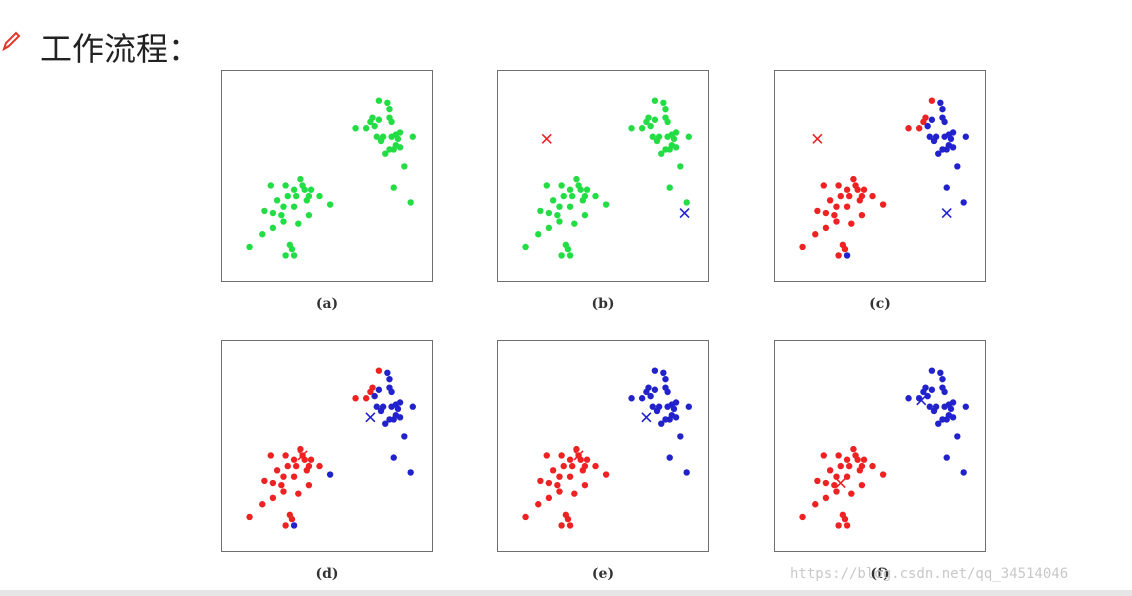 This screenshot has height=596, width=1132. Describe the element at coordinates (120, 49) in the screenshot. I see `section-title: 工作流程：` at that location.